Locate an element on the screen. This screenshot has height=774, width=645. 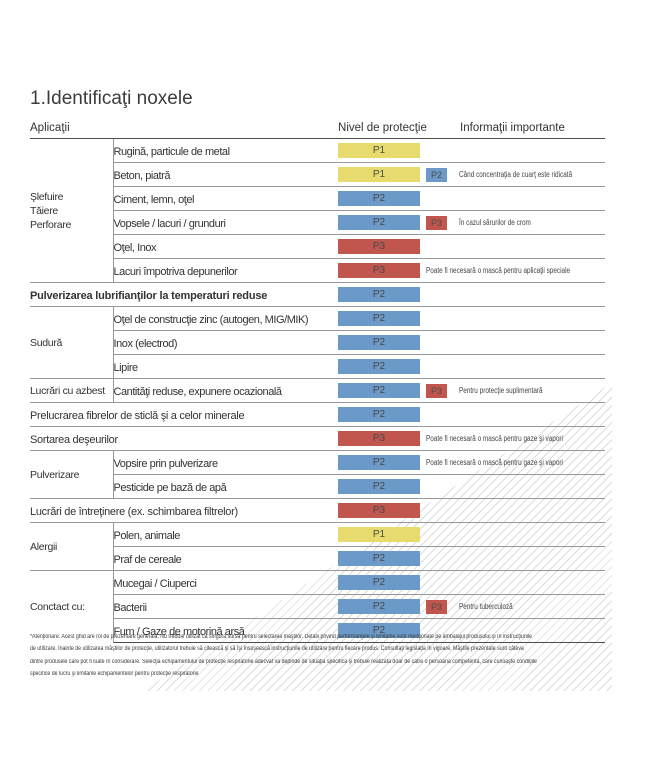
application-label: Ciment, lemn, oţel is located at coordinates (154, 199).